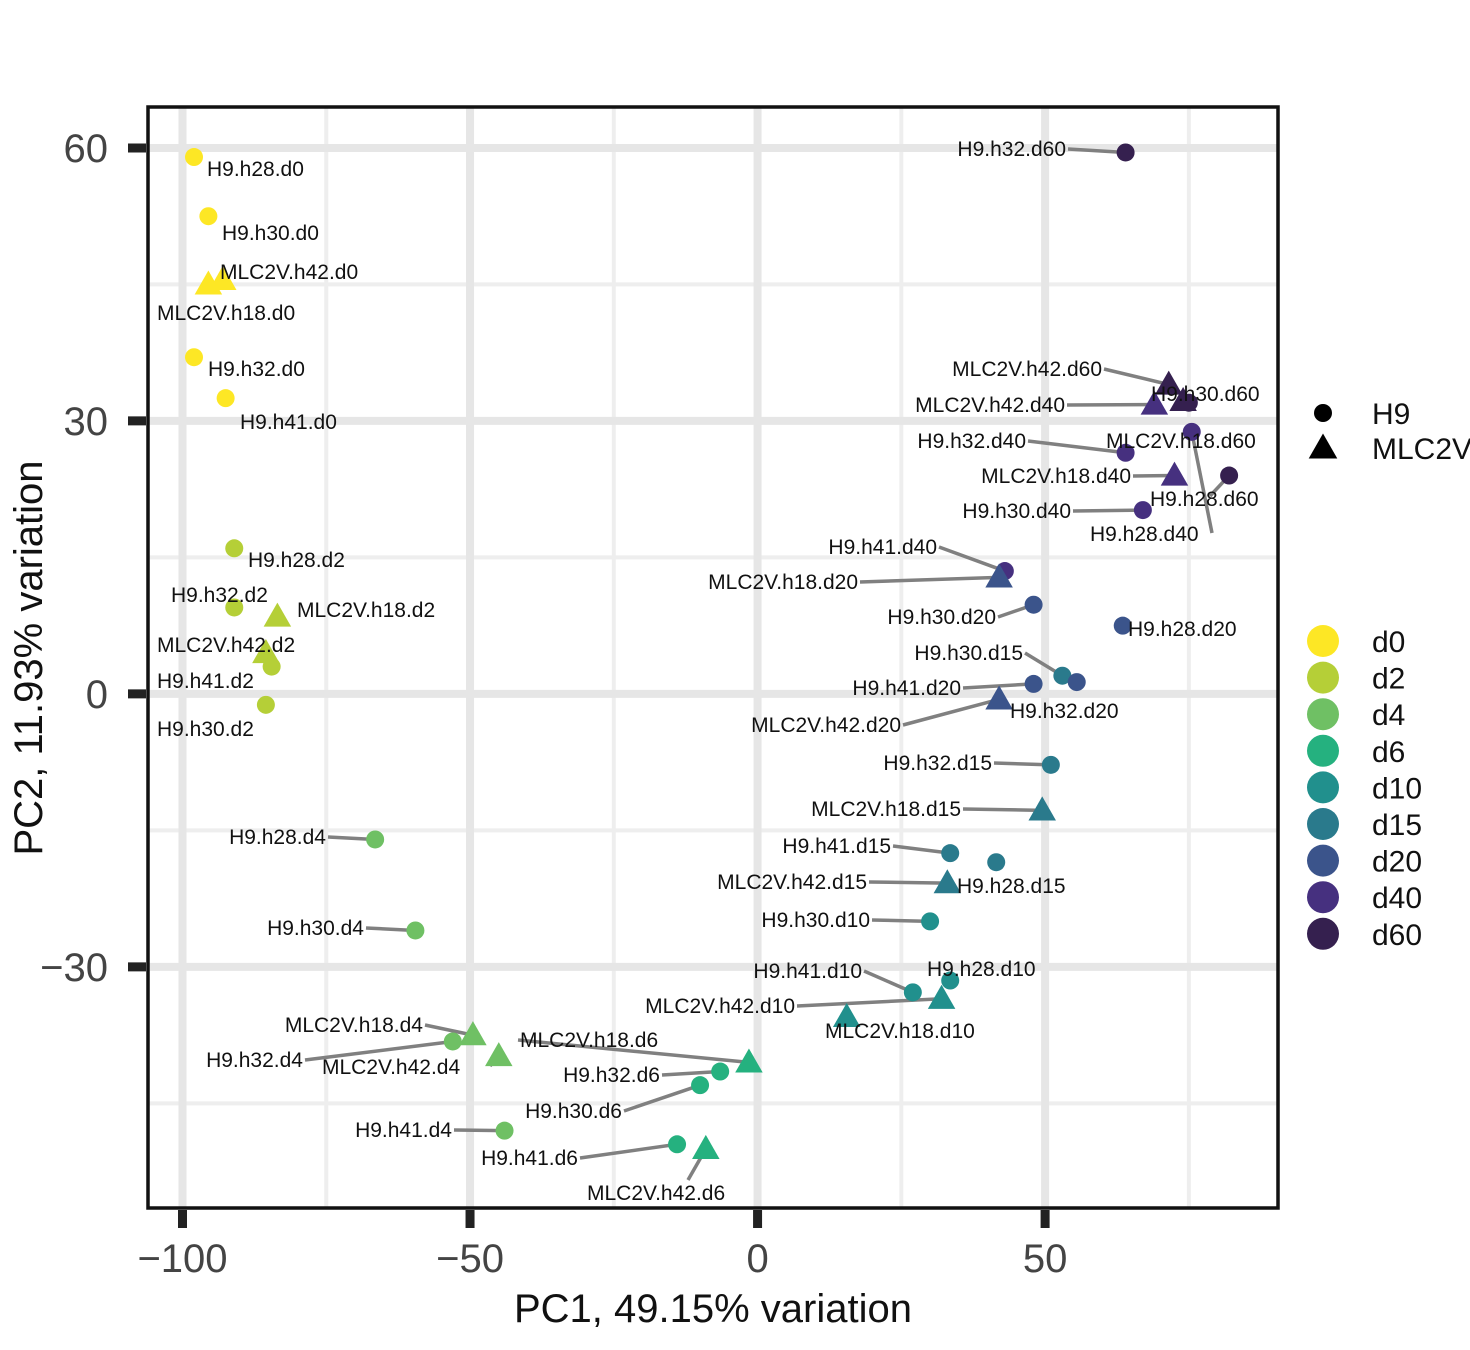  What do you see at coordinates (1011, 886) in the screenshot?
I see `point-label: H9.h28.d15` at bounding box center [1011, 886].